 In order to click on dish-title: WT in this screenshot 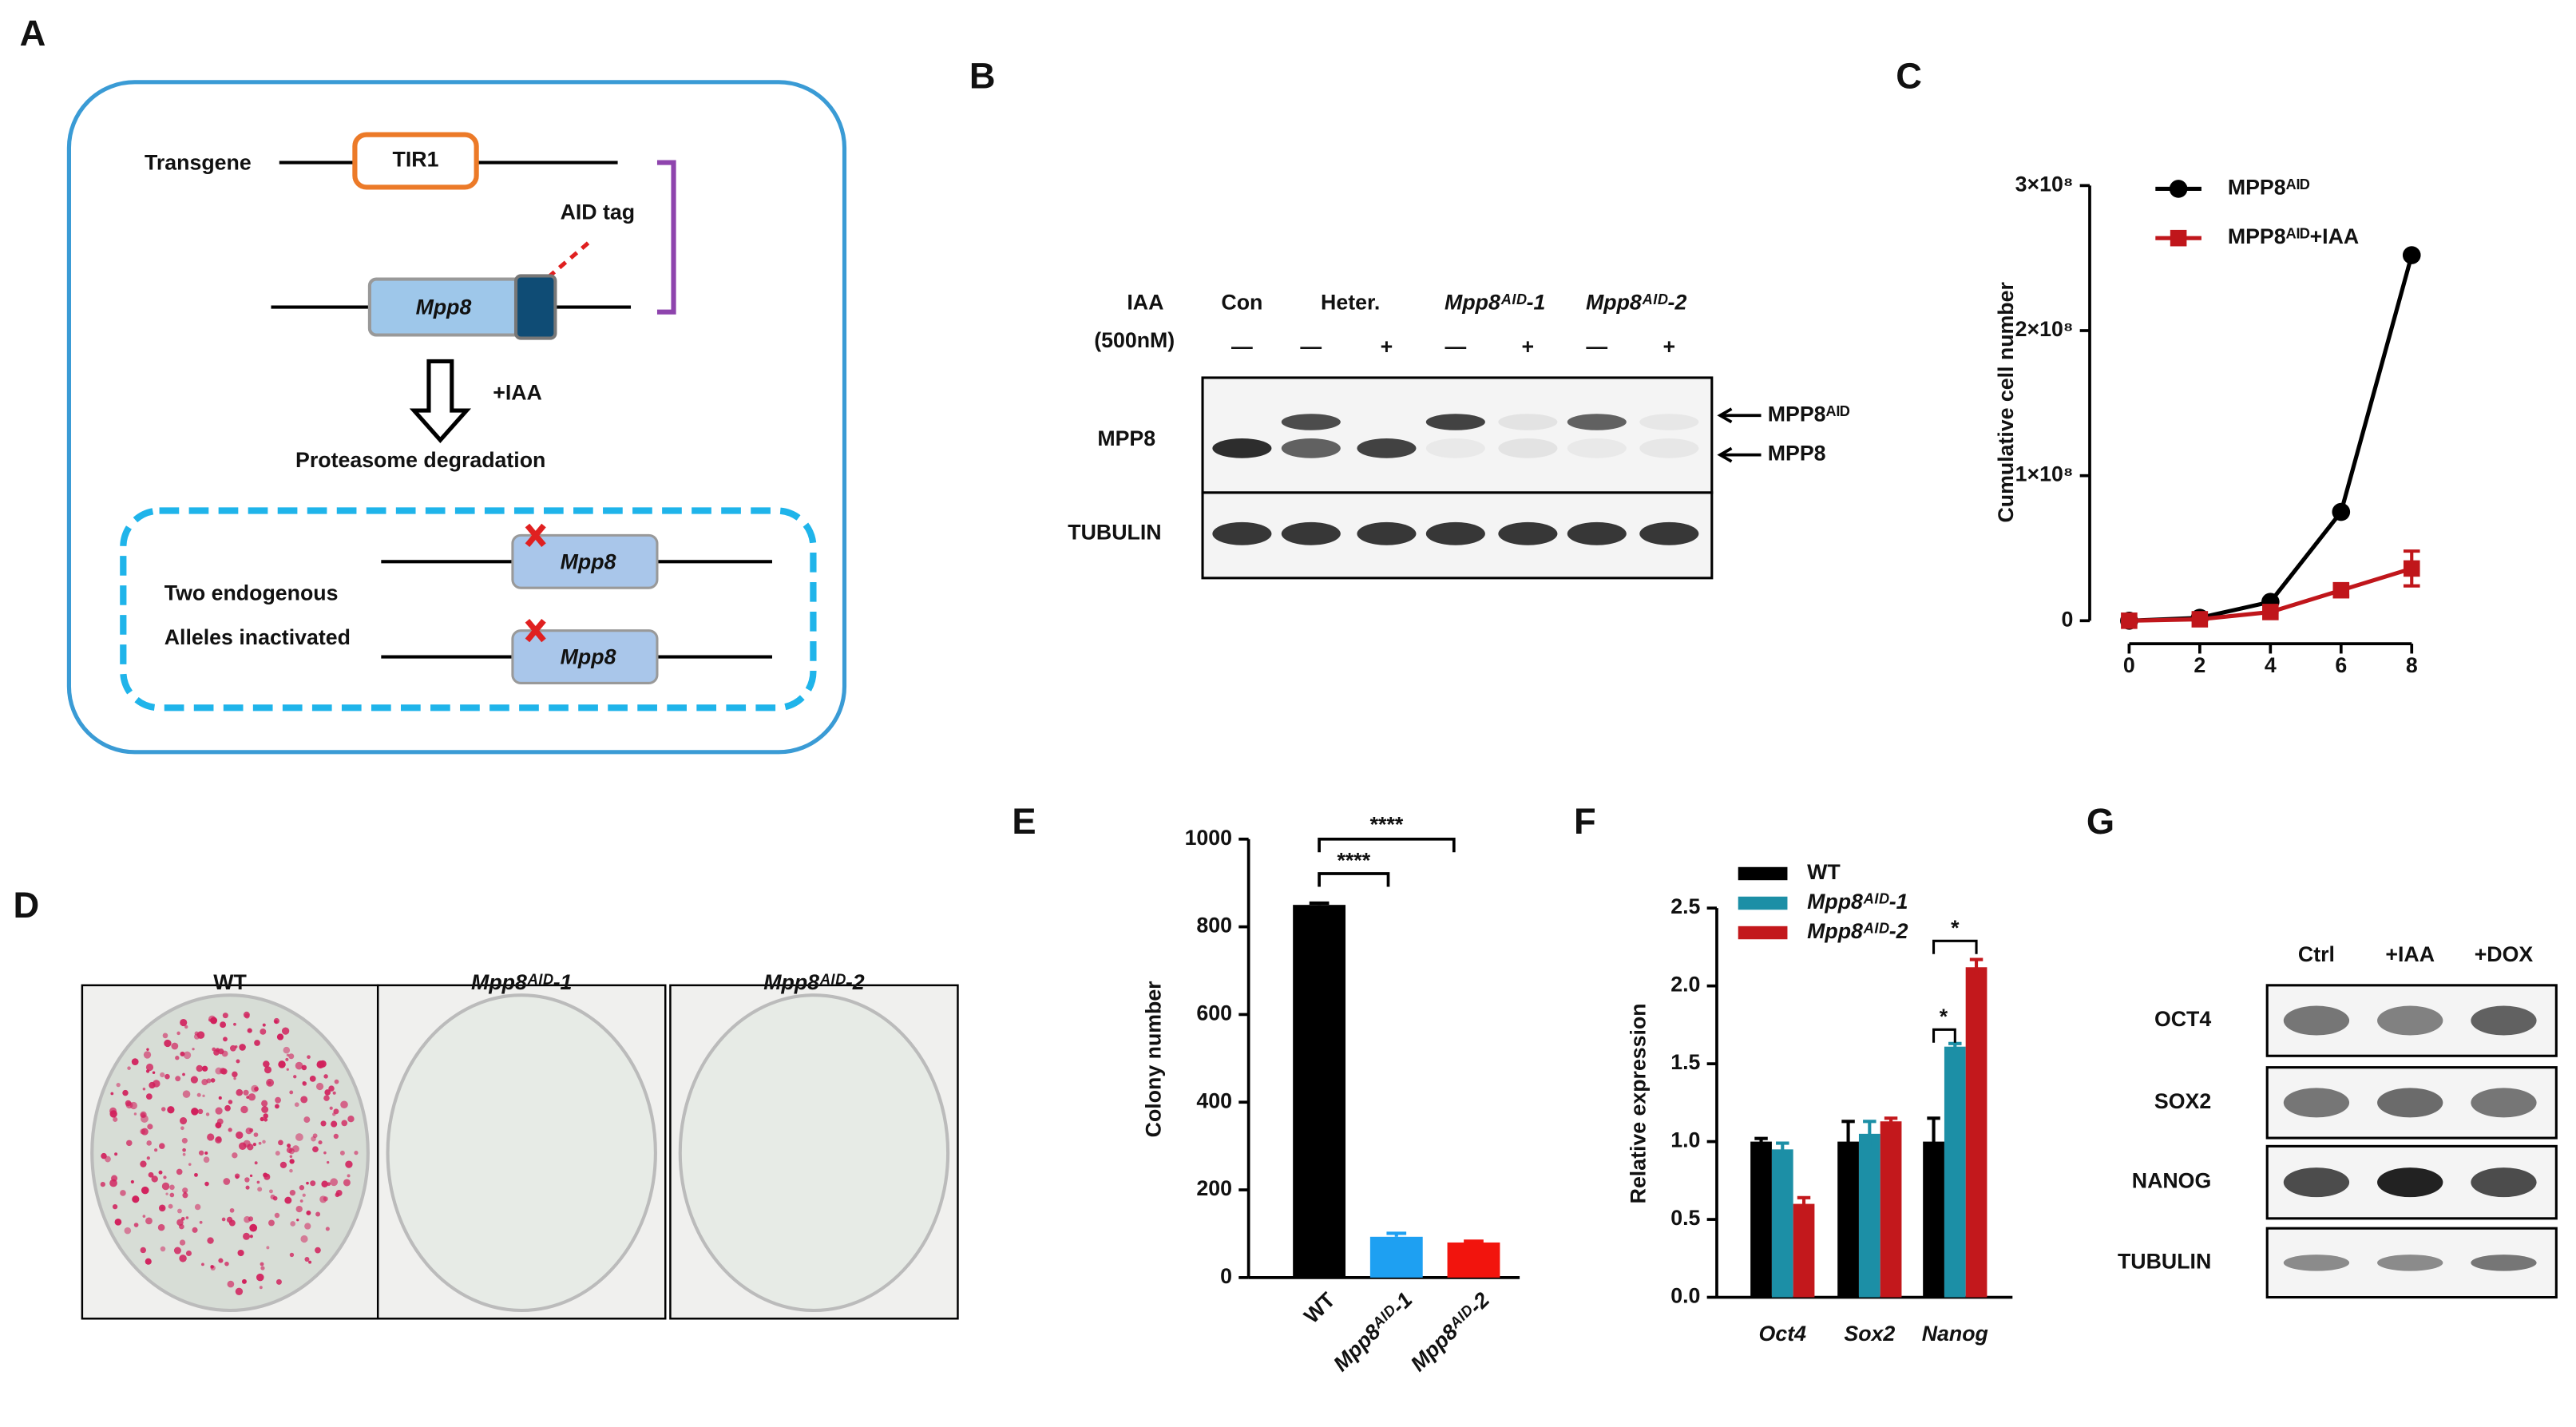, I will do `click(230, 982)`.